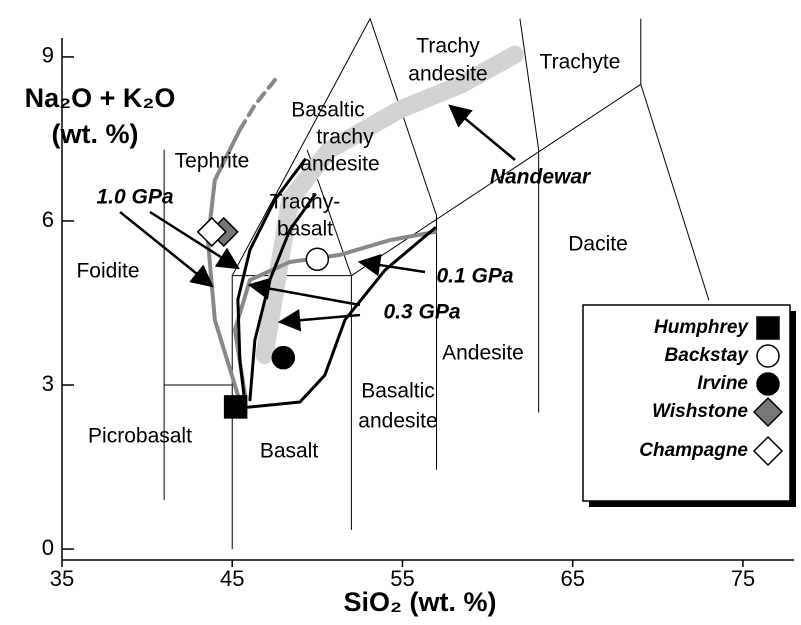 Image resolution: width=801 pixels, height=625 pixels. What do you see at coordinates (572, 578) in the screenshot?
I see `x-tick-label: 65` at bounding box center [572, 578].